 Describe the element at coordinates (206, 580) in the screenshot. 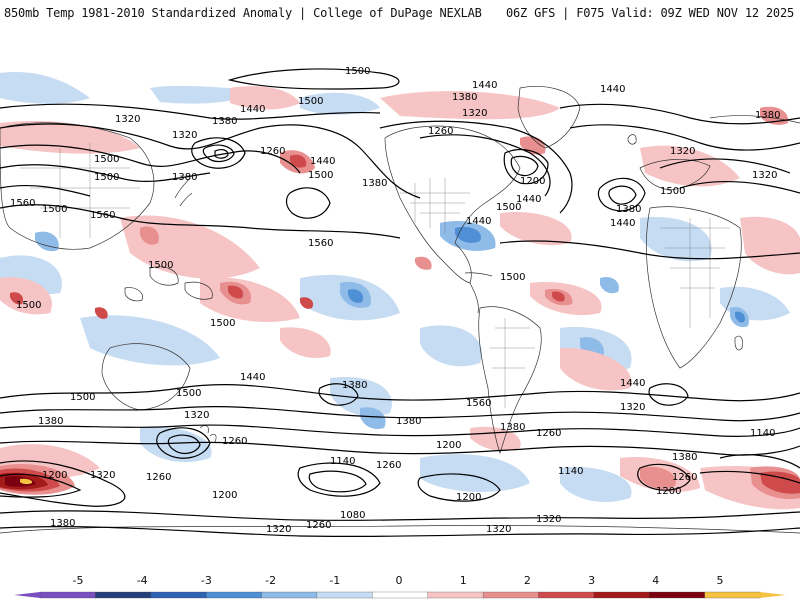

I see `colorbar-tick-label: -3` at that location.